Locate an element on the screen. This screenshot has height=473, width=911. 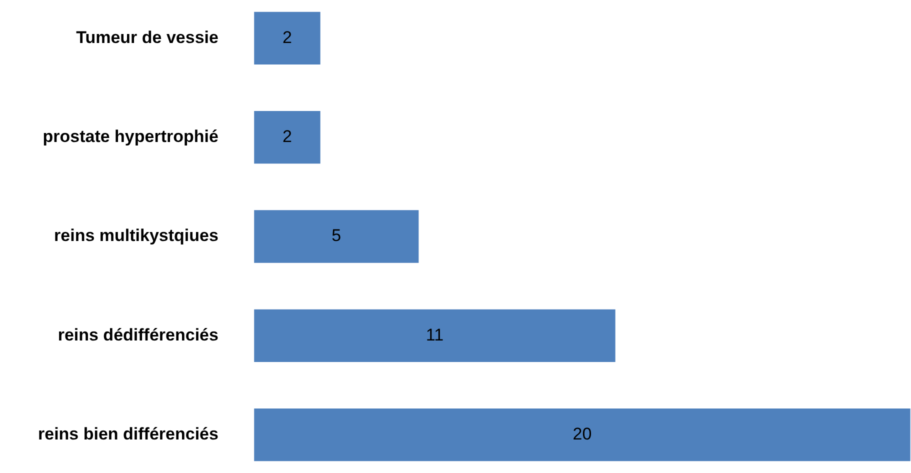
y-tick-label: reins multikystqiues is located at coordinates (136, 236).